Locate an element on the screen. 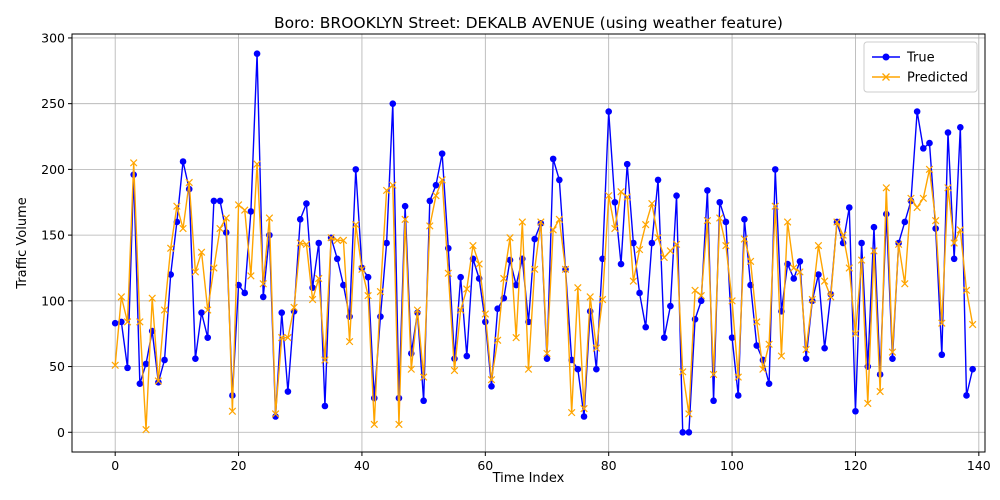 This screenshot has width=1000, height=500. legend-marker-true is located at coordinates (886, 57).